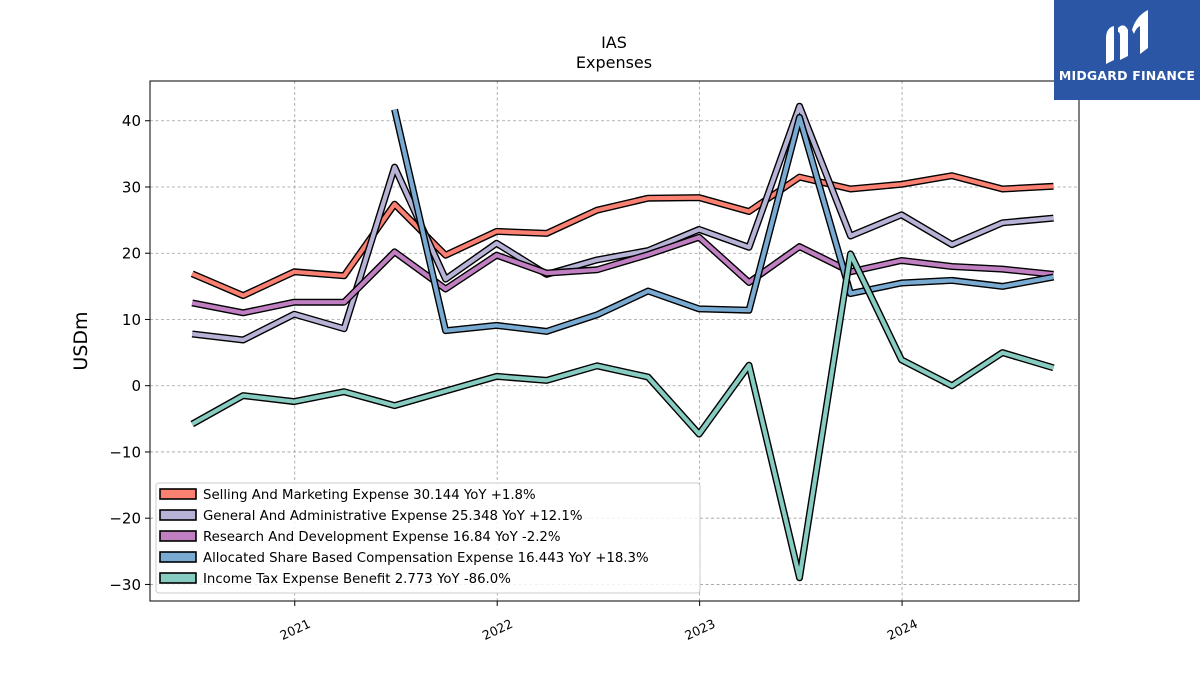 The width and height of the screenshot is (1200, 675). I want to click on brand-name: MIDGARD FINANCE, so click(1127, 75).